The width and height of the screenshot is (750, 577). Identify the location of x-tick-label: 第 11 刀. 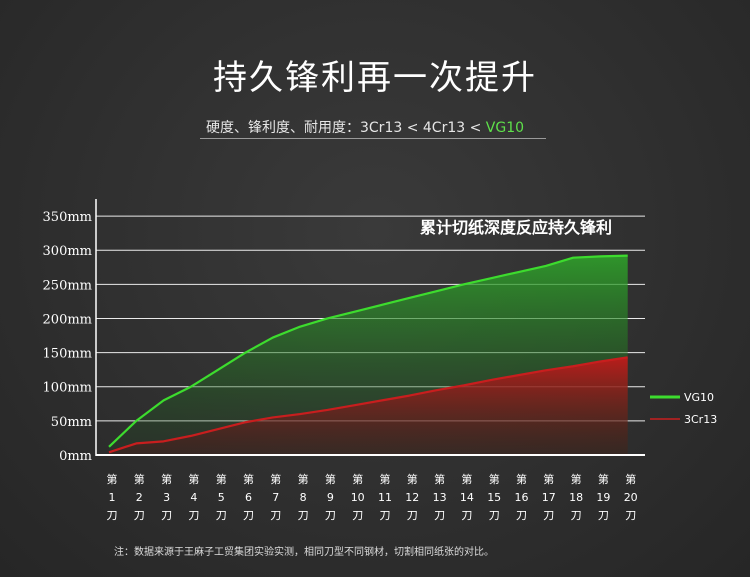
(385, 497).